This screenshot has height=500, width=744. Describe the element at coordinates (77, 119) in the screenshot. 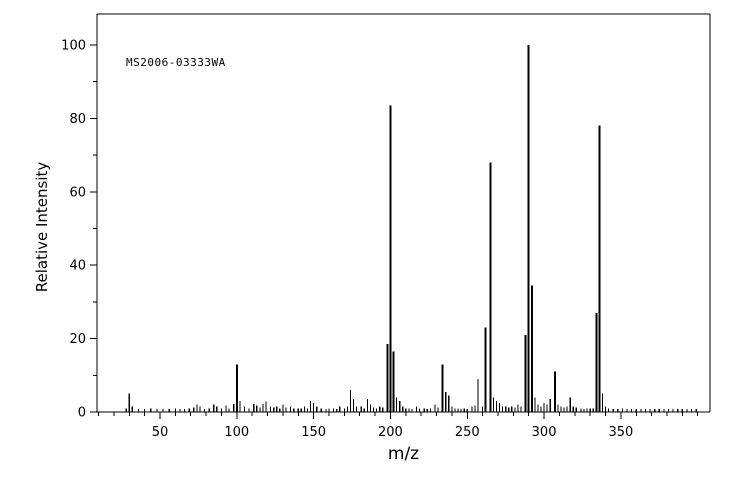

I see `y-tick-label: 80` at that location.